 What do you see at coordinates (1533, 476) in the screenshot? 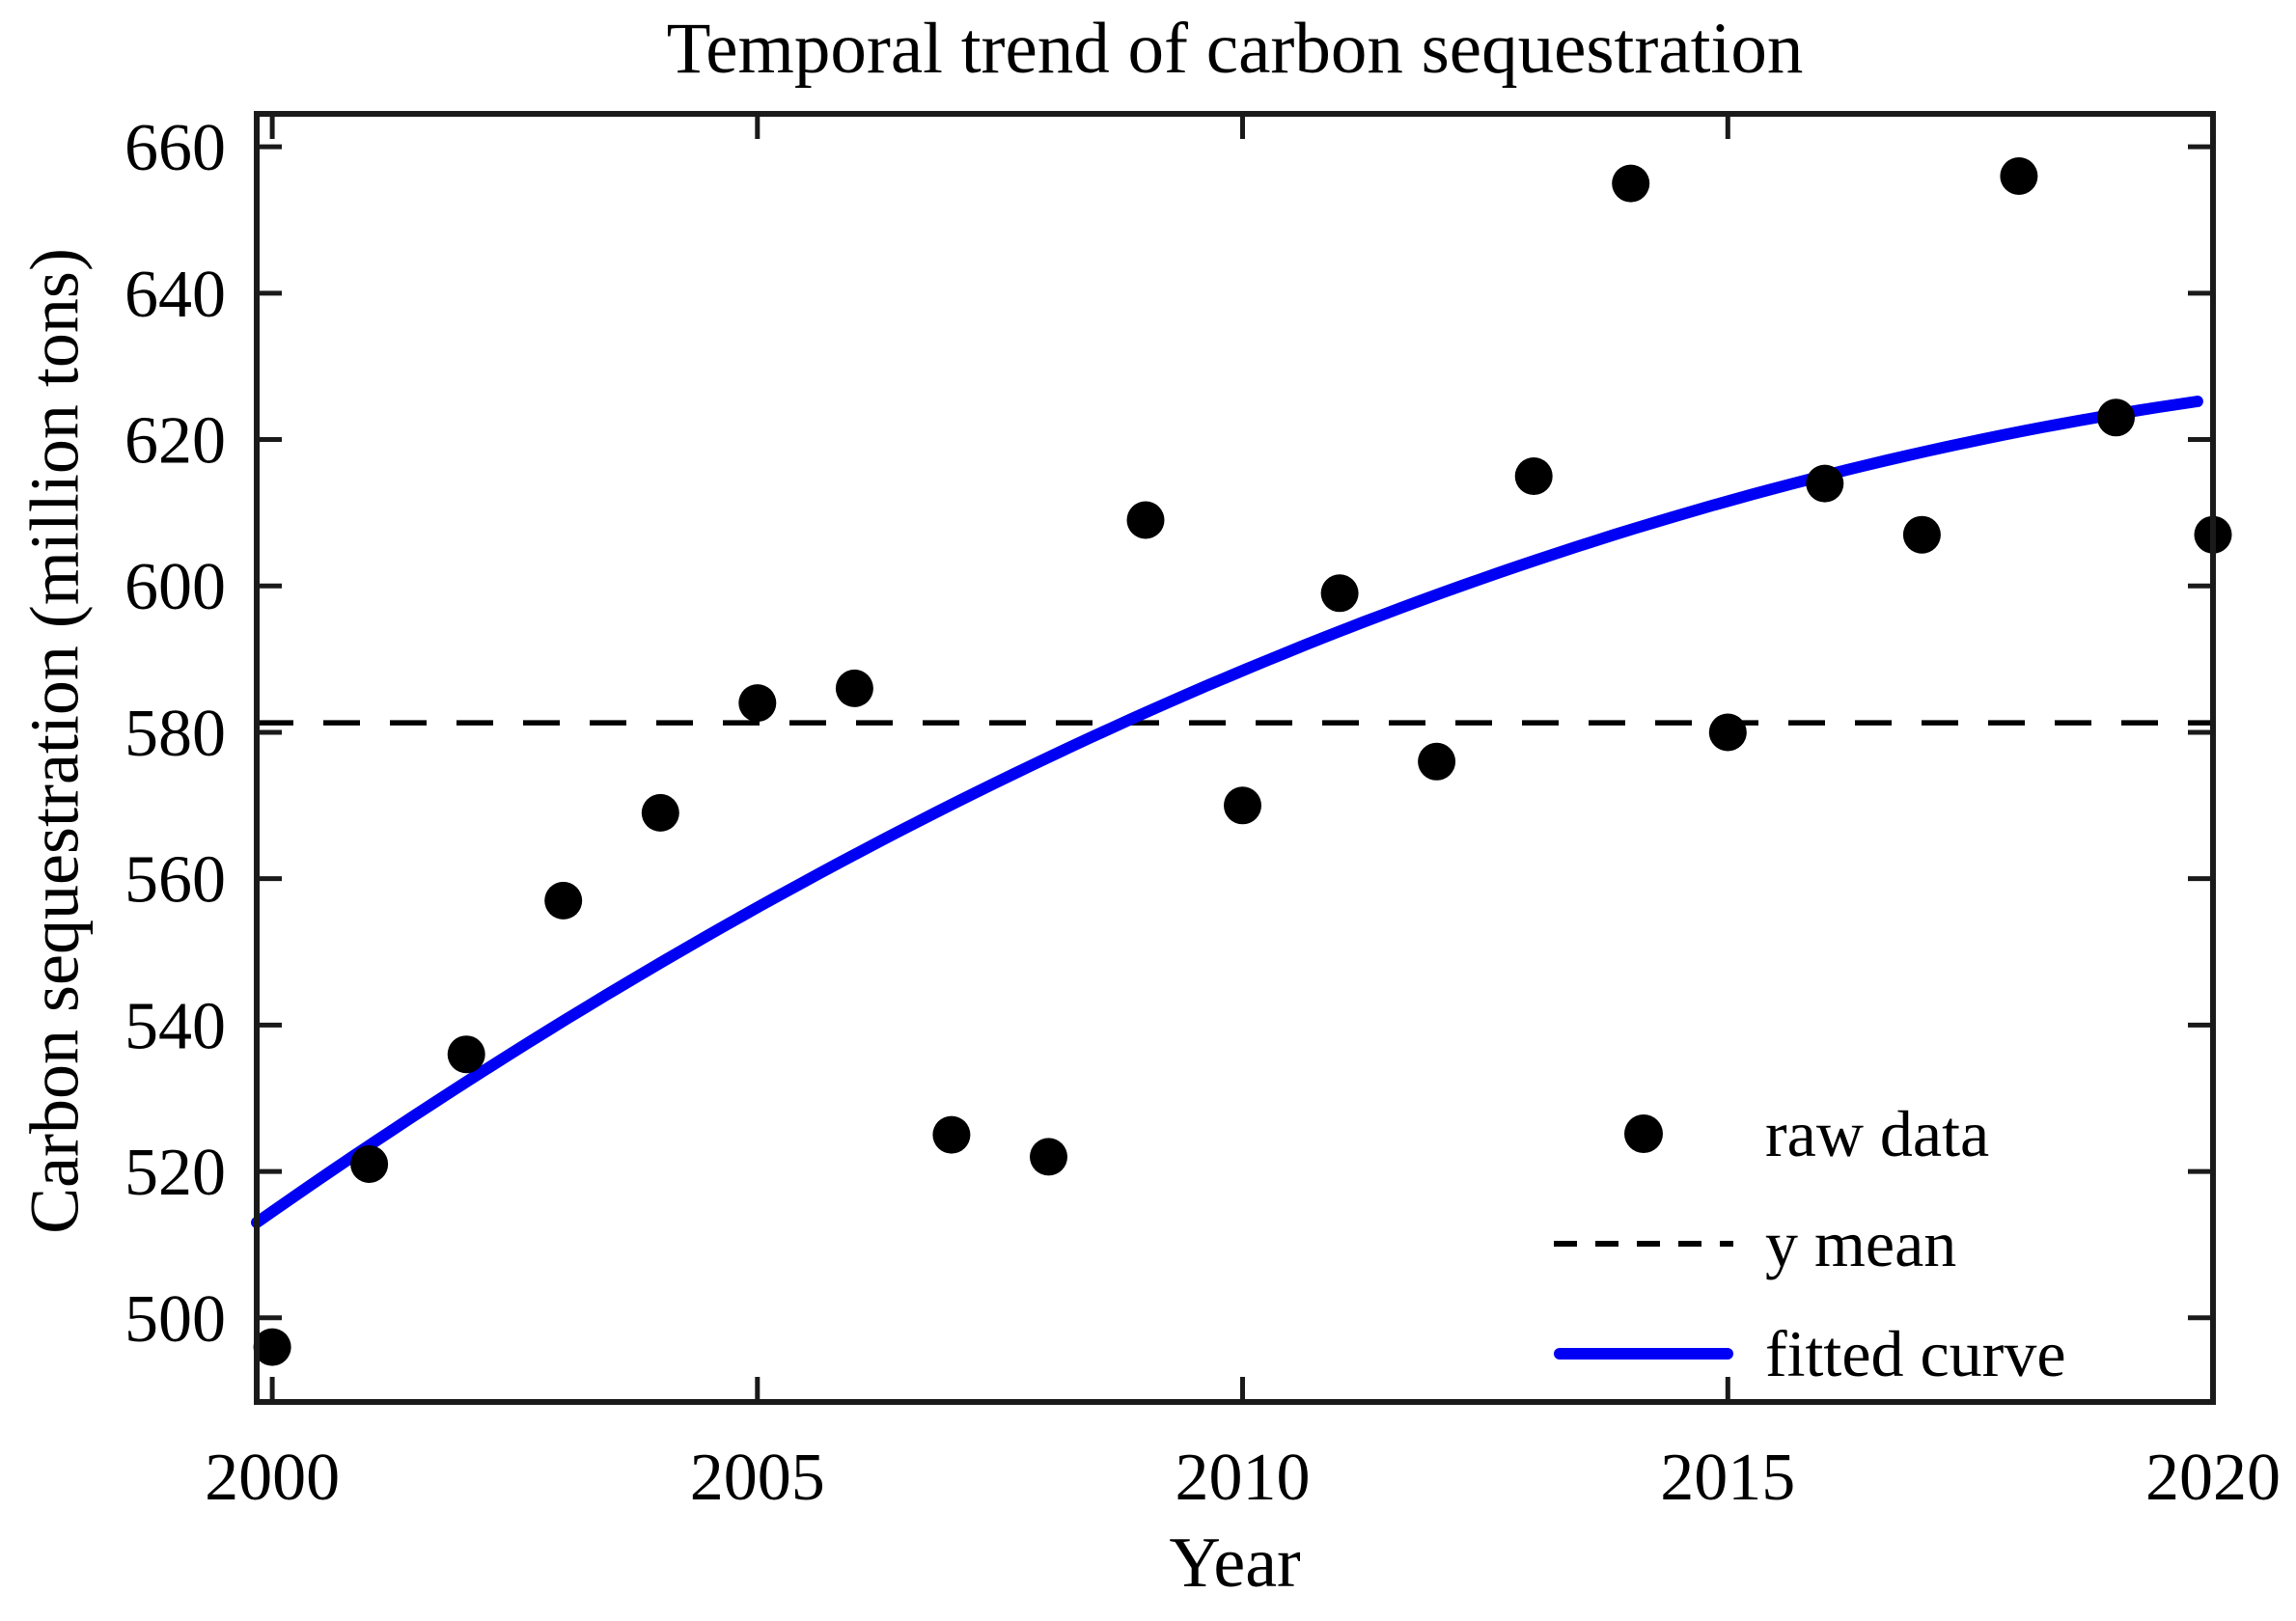
I see `data-point-2013` at bounding box center [1533, 476].